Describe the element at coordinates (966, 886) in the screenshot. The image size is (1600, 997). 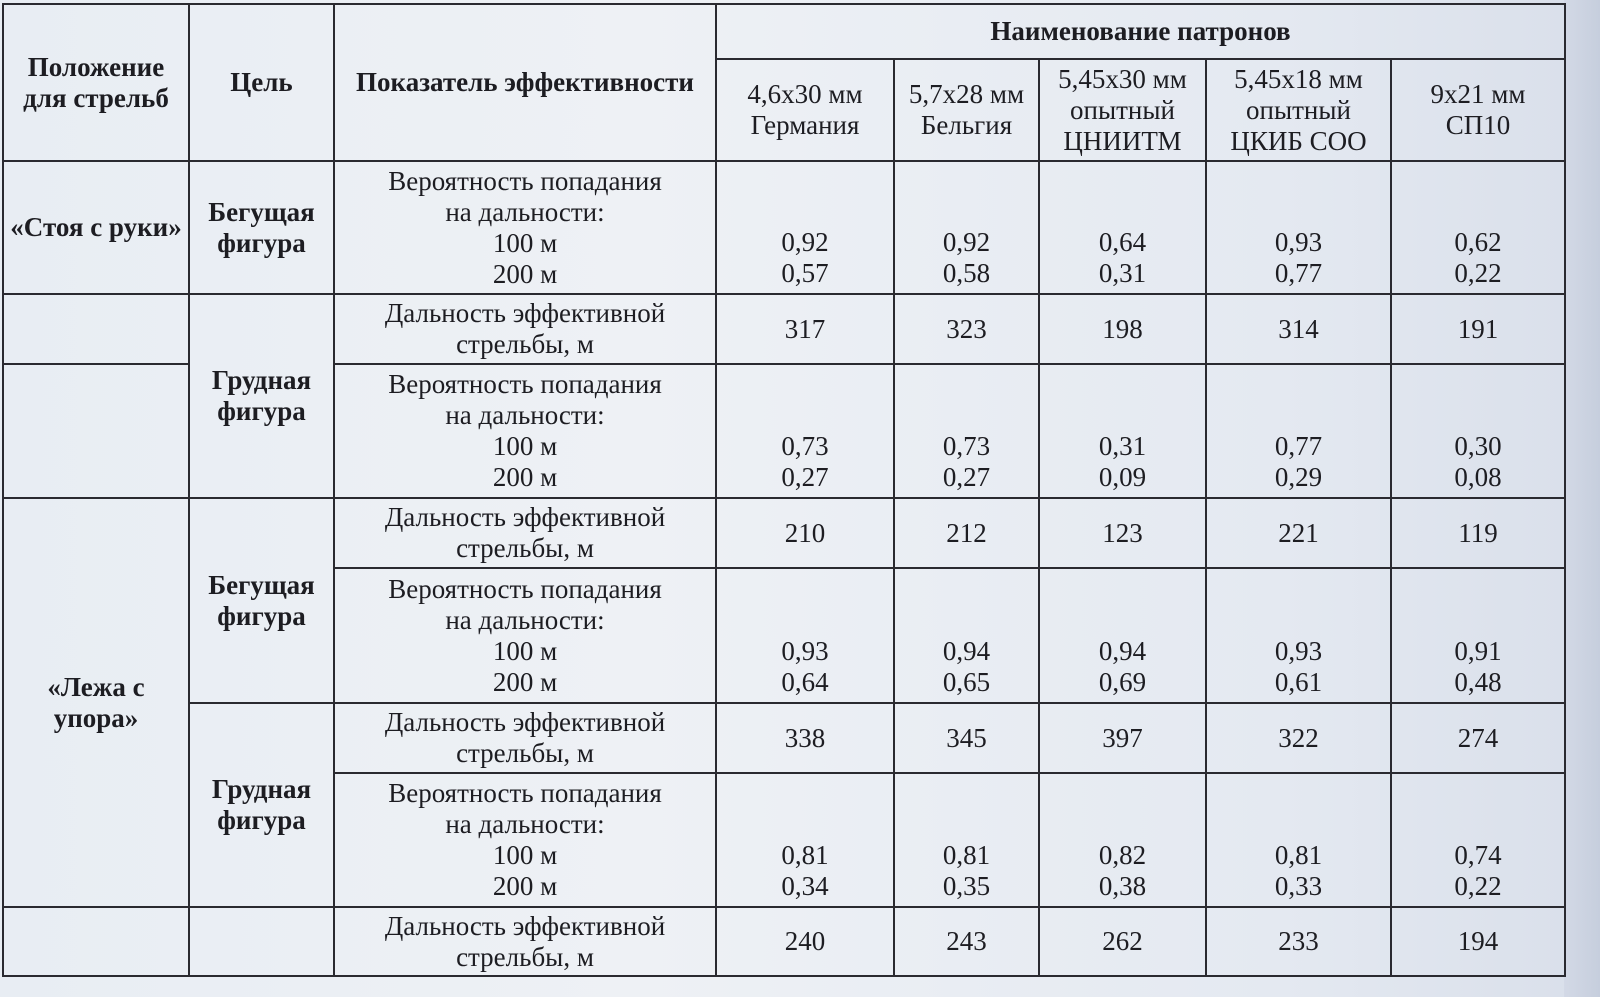
I see `value: 0,35` at that location.